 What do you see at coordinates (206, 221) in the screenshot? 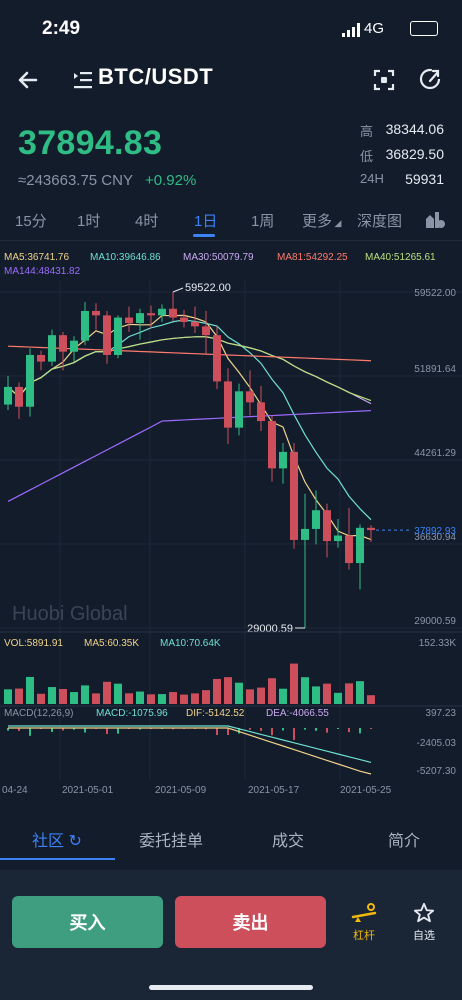
I see `tab-1d: 1日` at bounding box center [206, 221].